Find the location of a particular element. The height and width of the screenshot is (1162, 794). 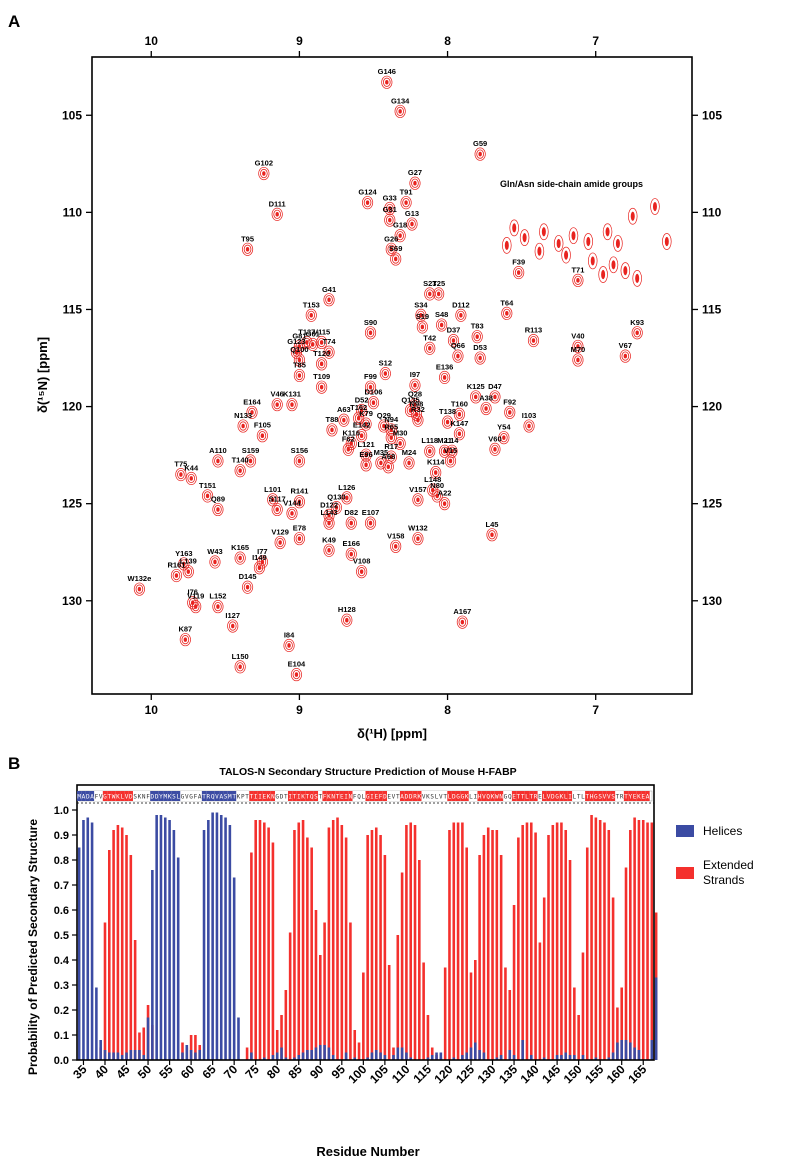

peak-label: G124 is located at coordinates (367, 192).